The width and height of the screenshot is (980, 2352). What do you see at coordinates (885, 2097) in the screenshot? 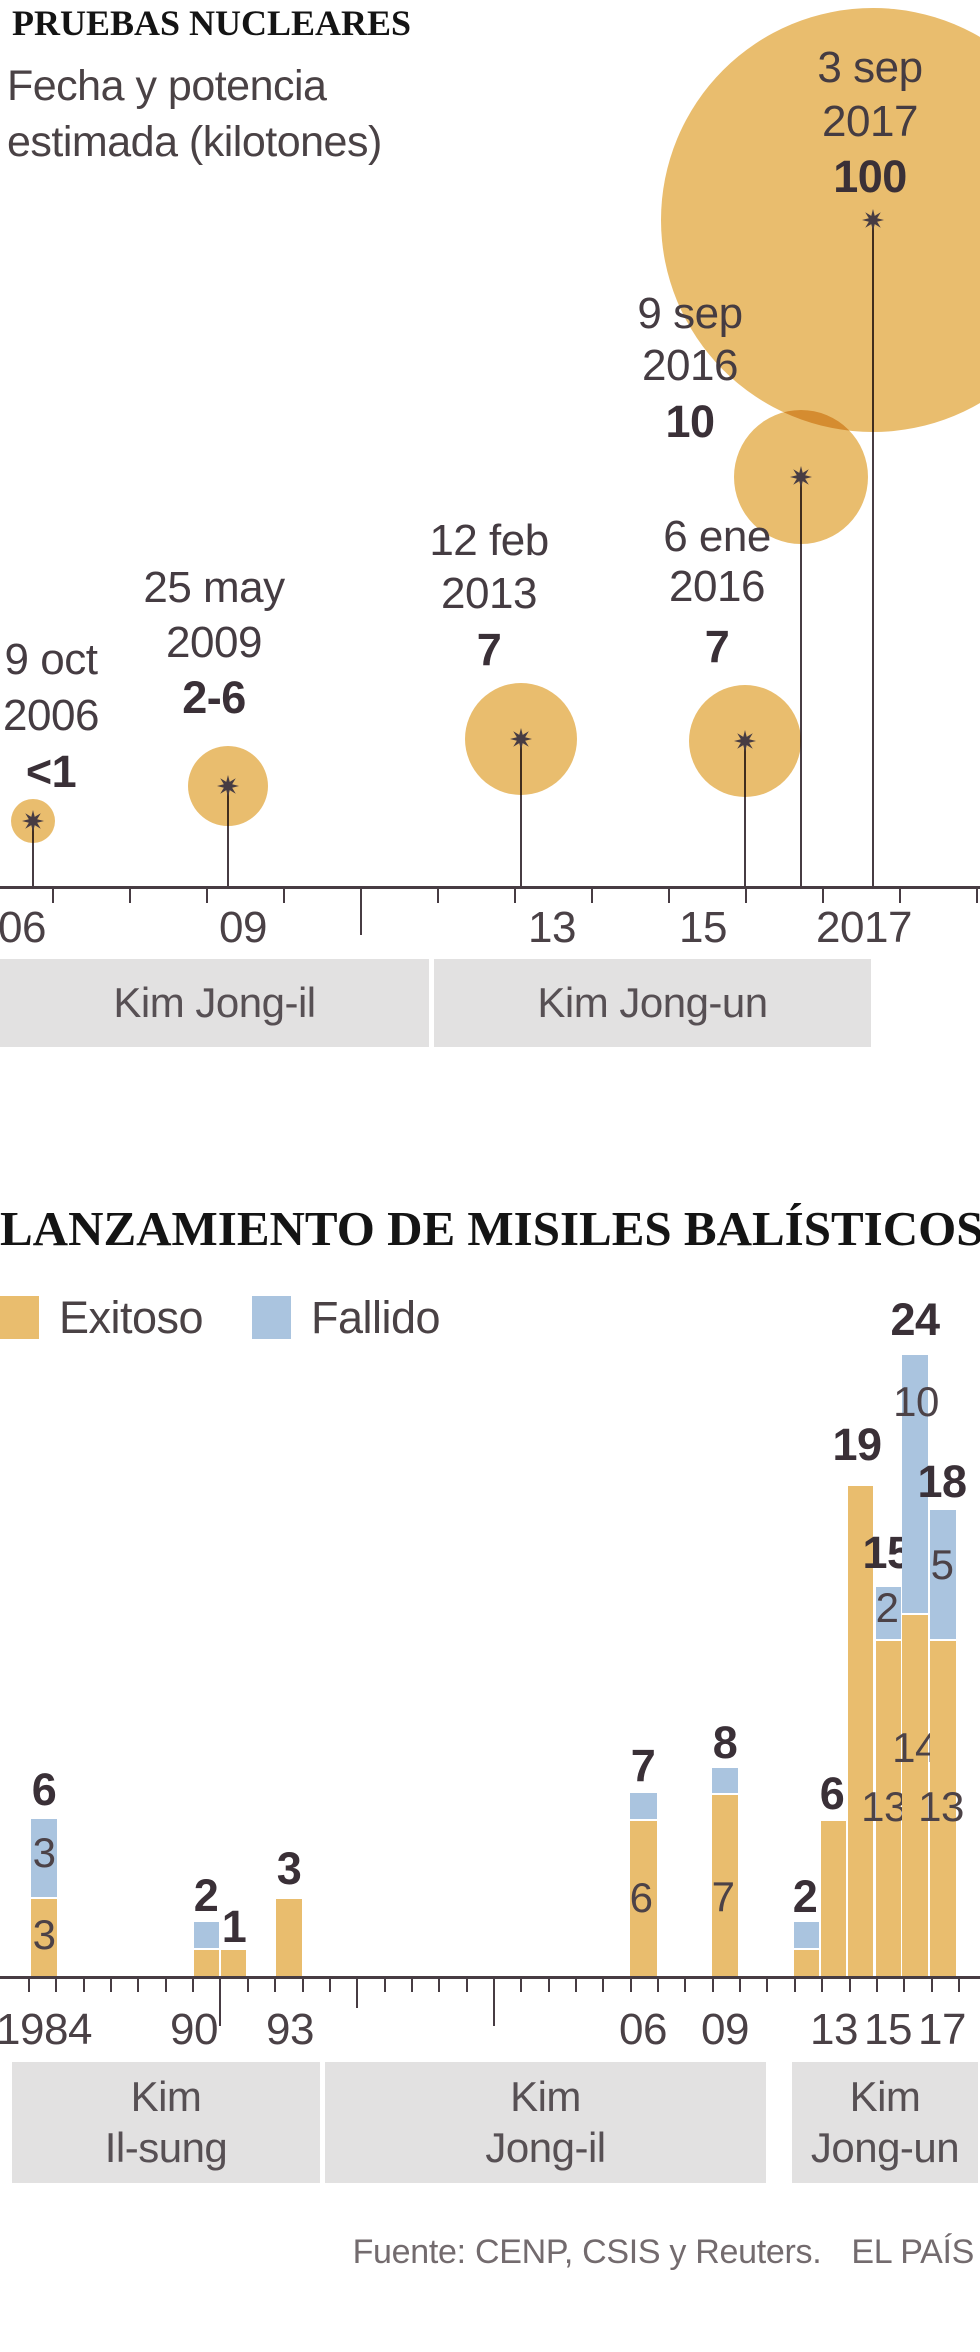
I see `missile-era-label: Kim` at bounding box center [885, 2097].